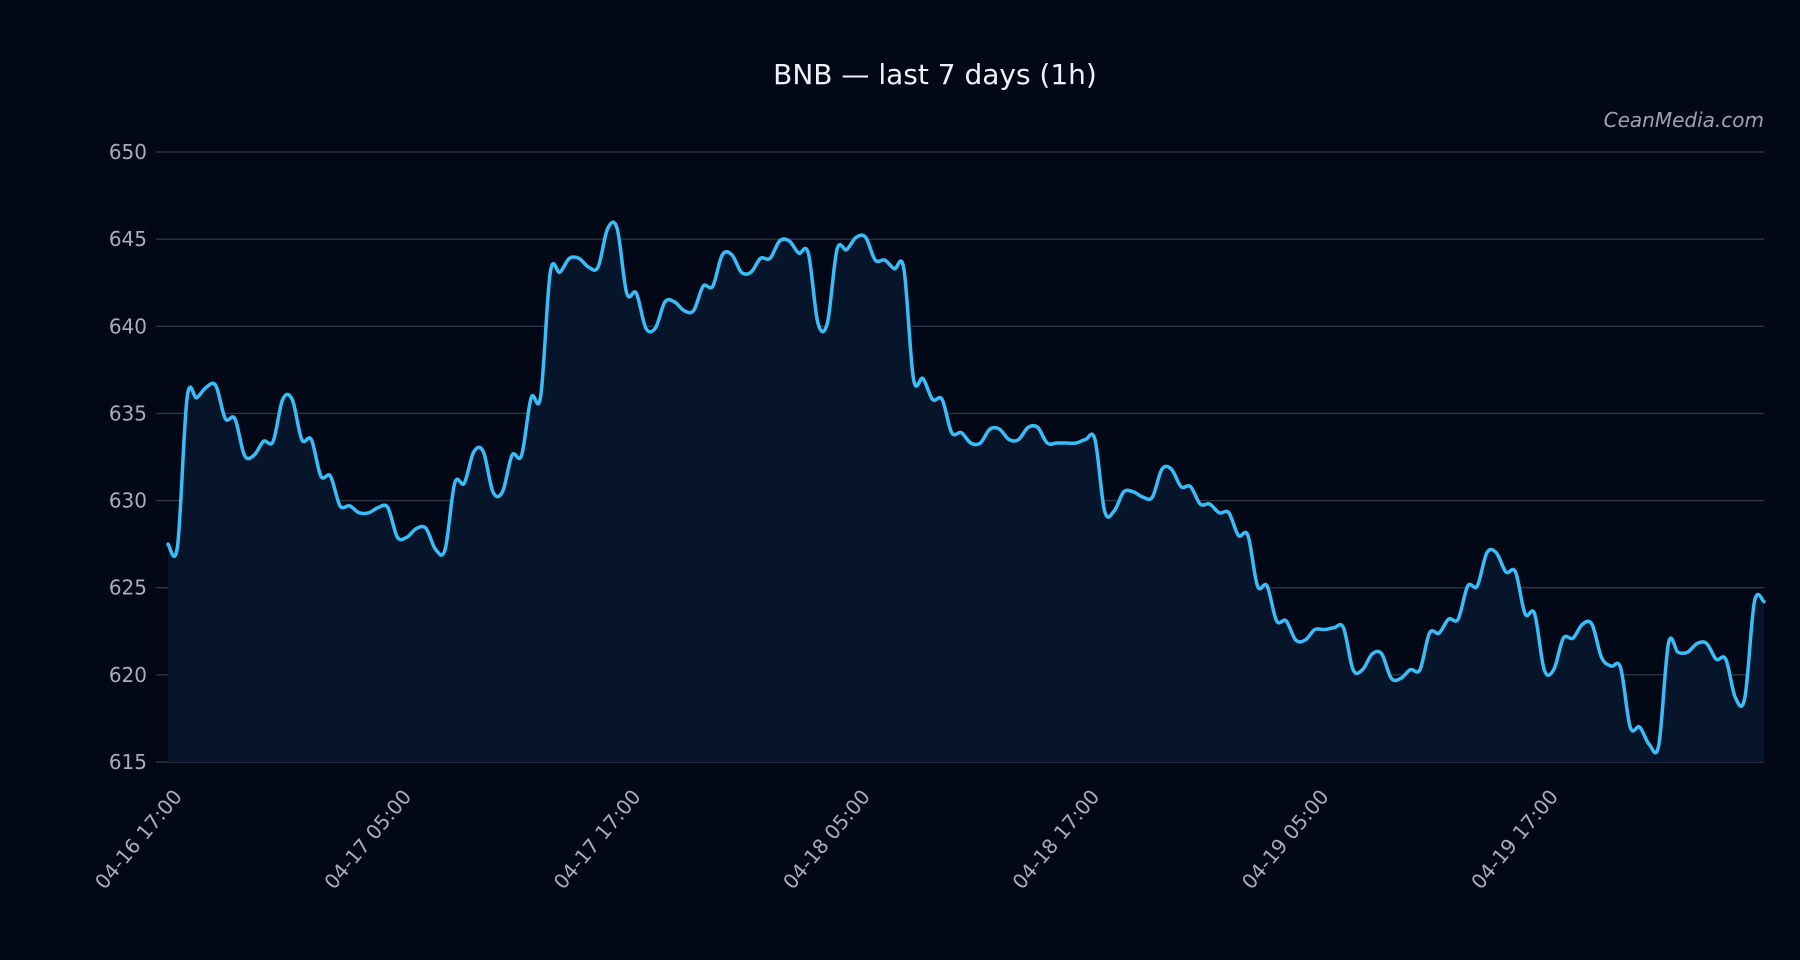  What do you see at coordinates (128, 457) in the screenshot?
I see `y-axis: 615 620 625 630 635 640 645 650` at bounding box center [128, 457].